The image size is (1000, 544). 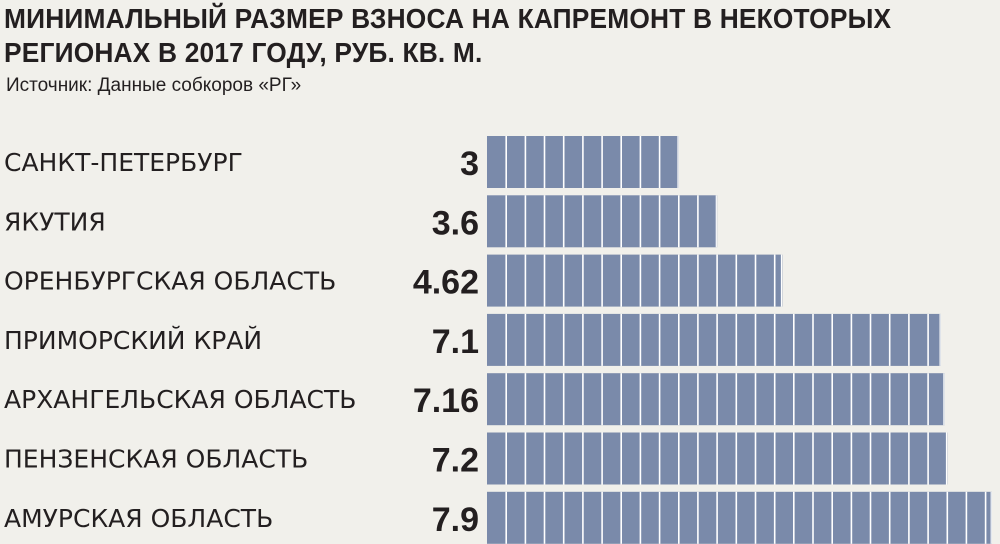 I want to click on category-label: АРХАНГЕЛЬСКАЯ ОБЛАСТЬ, so click(x=180, y=399).